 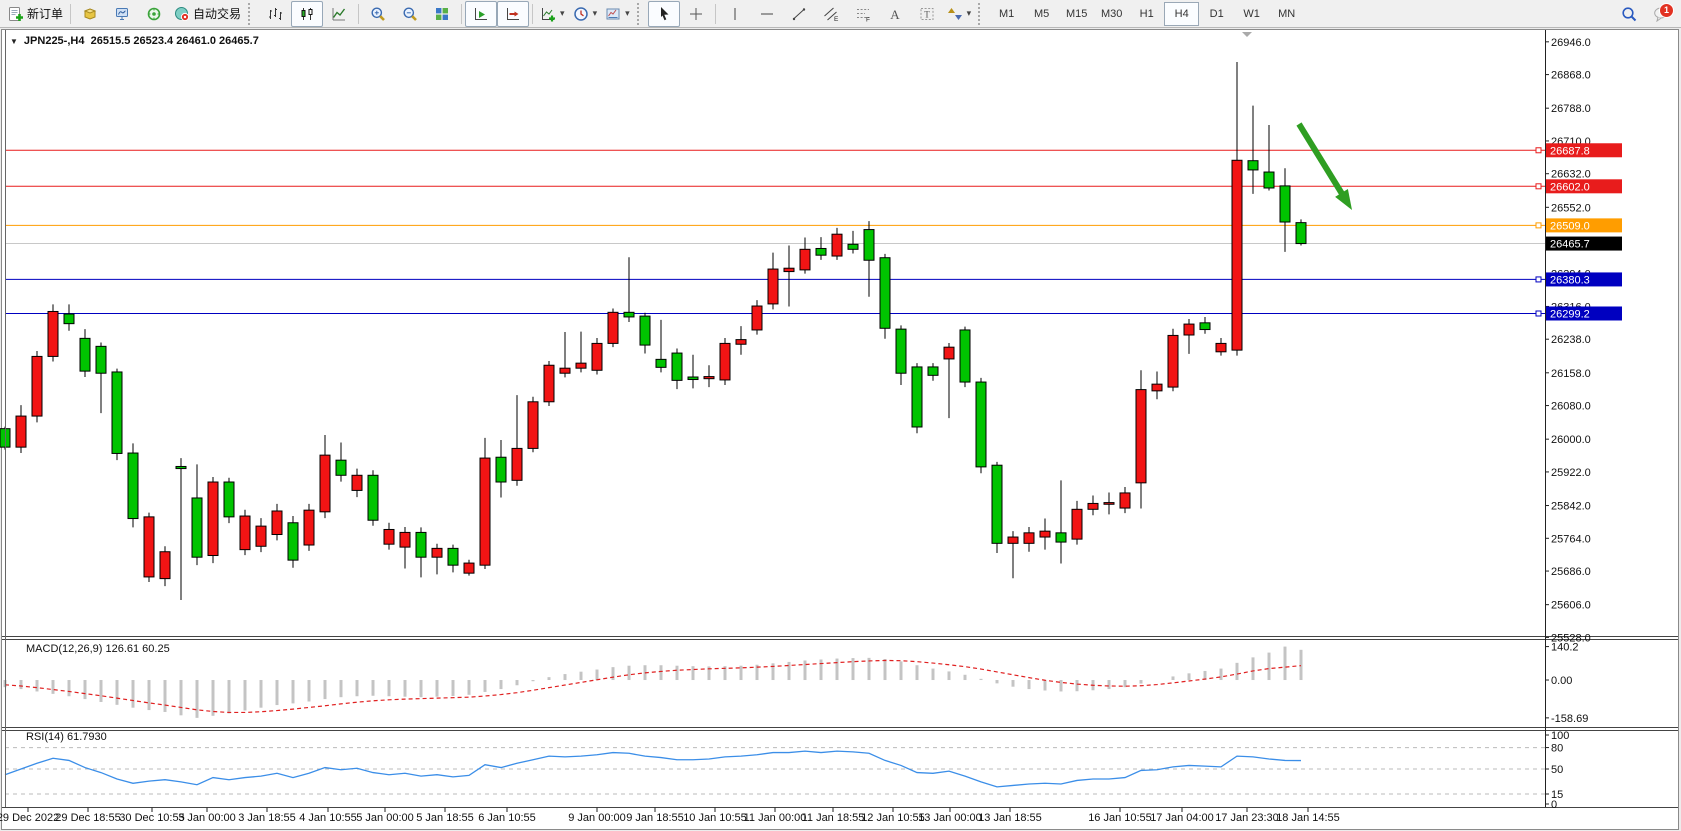 I want to click on svg-text: 0.00, so click(x=1561, y=681).